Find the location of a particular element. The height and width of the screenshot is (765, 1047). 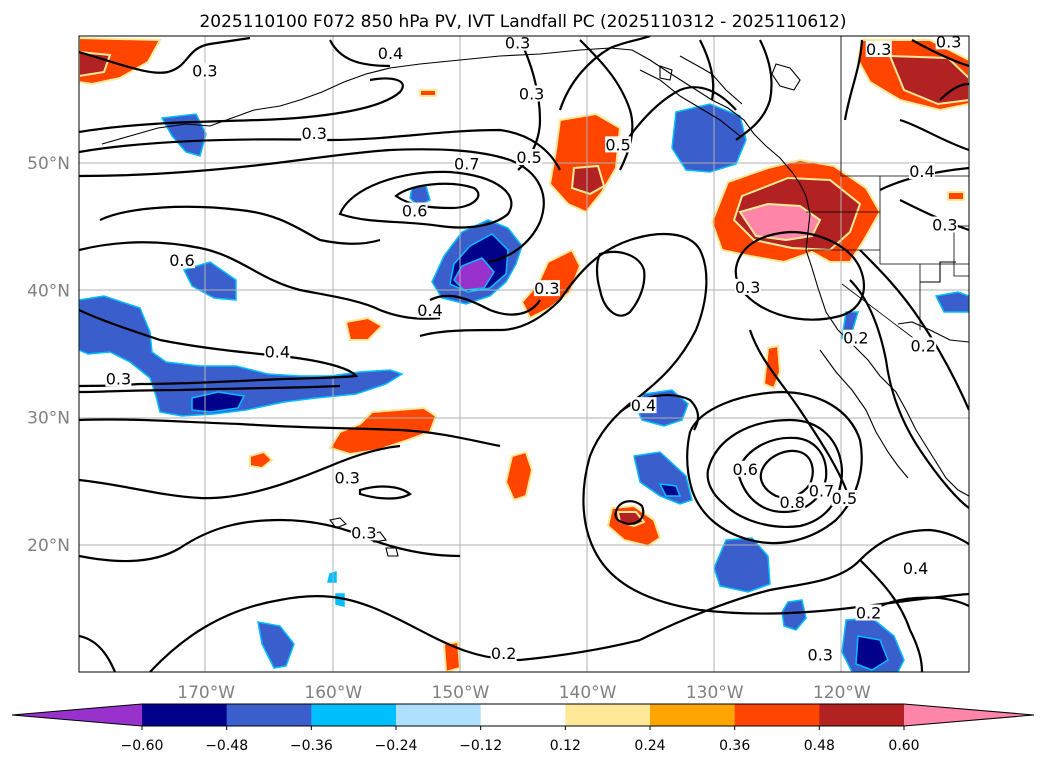

colorbar-tick-label: −0.12 is located at coordinates (480, 746).